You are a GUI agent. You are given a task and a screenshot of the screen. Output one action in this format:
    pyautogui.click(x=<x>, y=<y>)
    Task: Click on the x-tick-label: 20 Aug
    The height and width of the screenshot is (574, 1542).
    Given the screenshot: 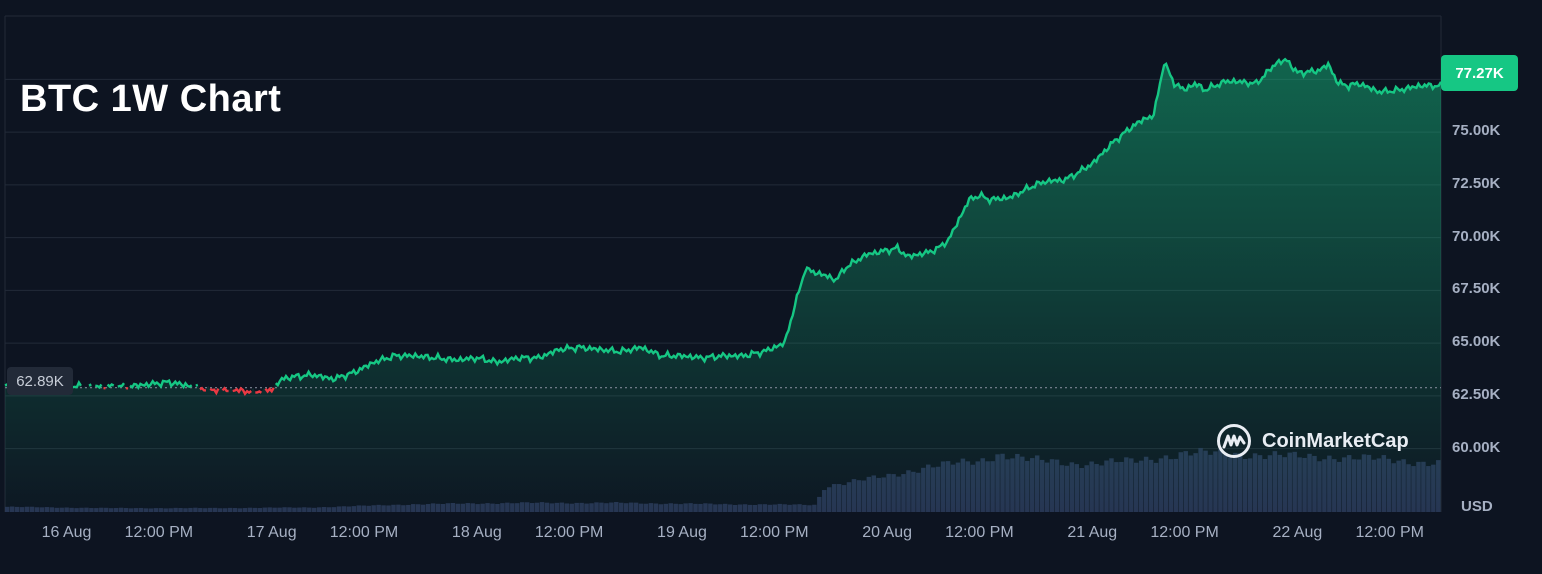 What is the action you would take?
    pyautogui.click(x=887, y=532)
    